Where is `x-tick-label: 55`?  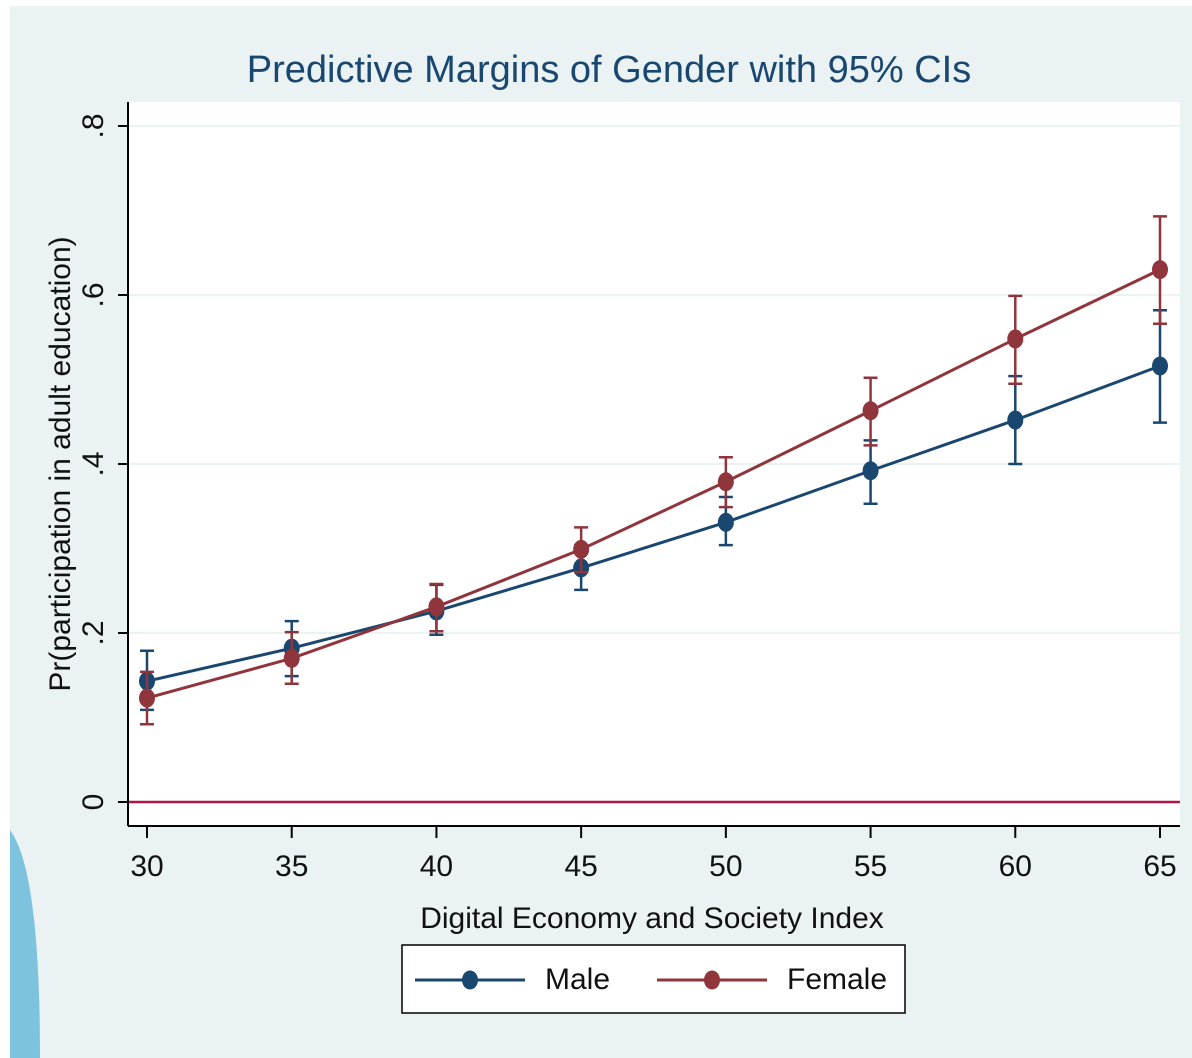
x-tick-label: 55 is located at coordinates (870, 866).